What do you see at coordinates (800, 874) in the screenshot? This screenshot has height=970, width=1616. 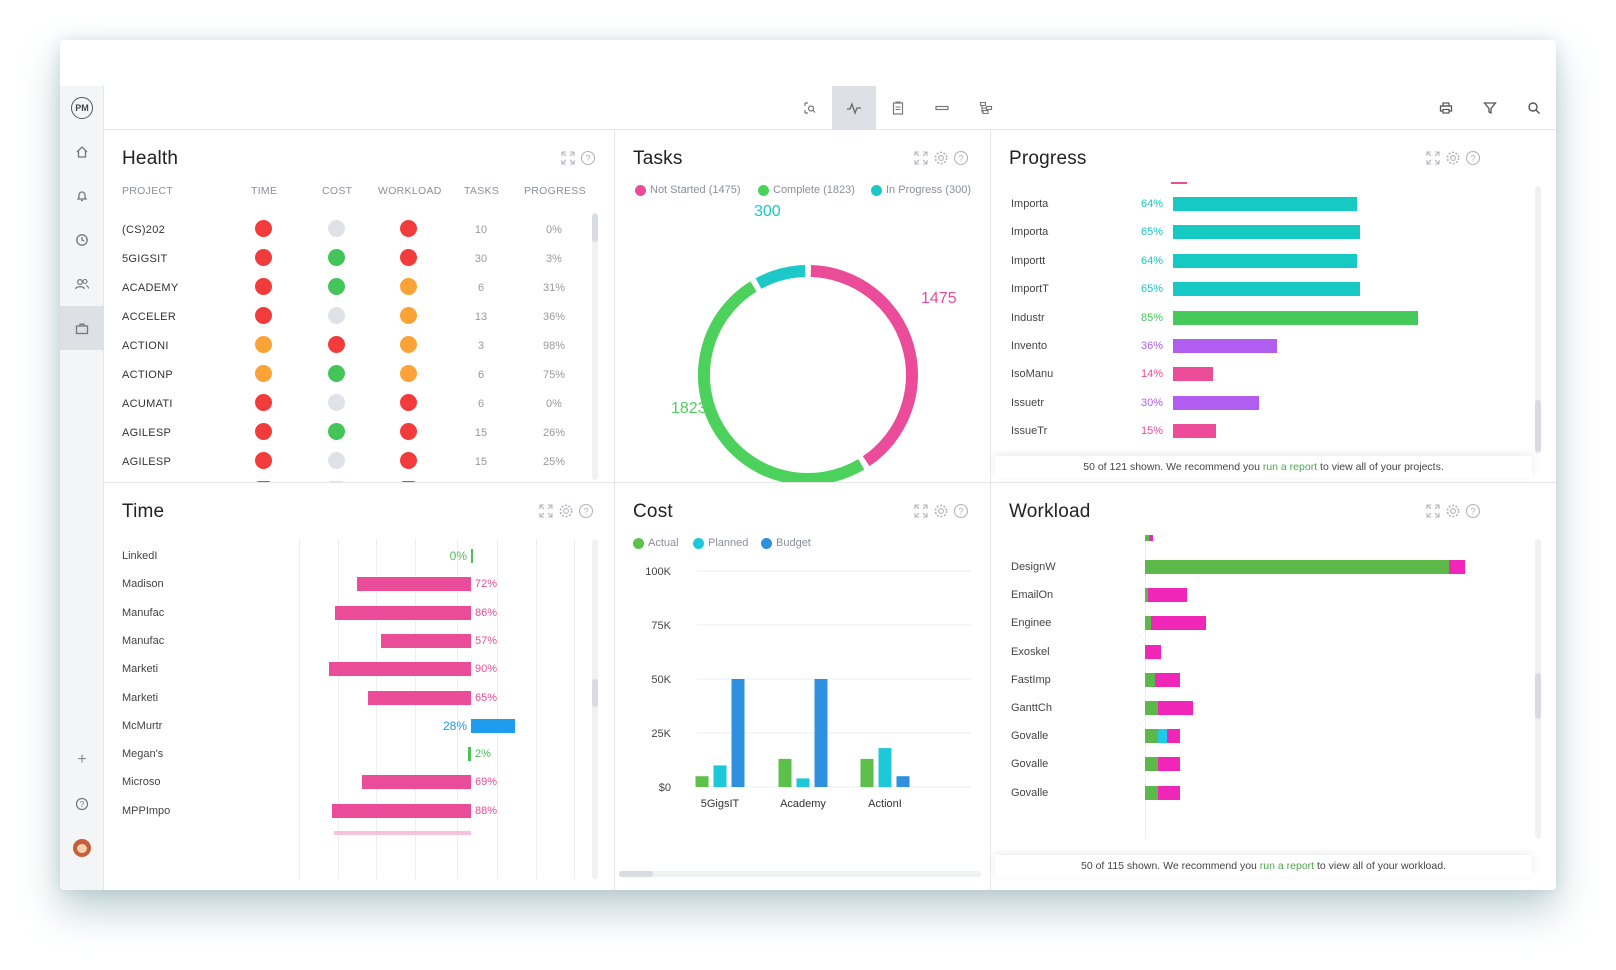 I see `cost-h-scrollbar` at bounding box center [800, 874].